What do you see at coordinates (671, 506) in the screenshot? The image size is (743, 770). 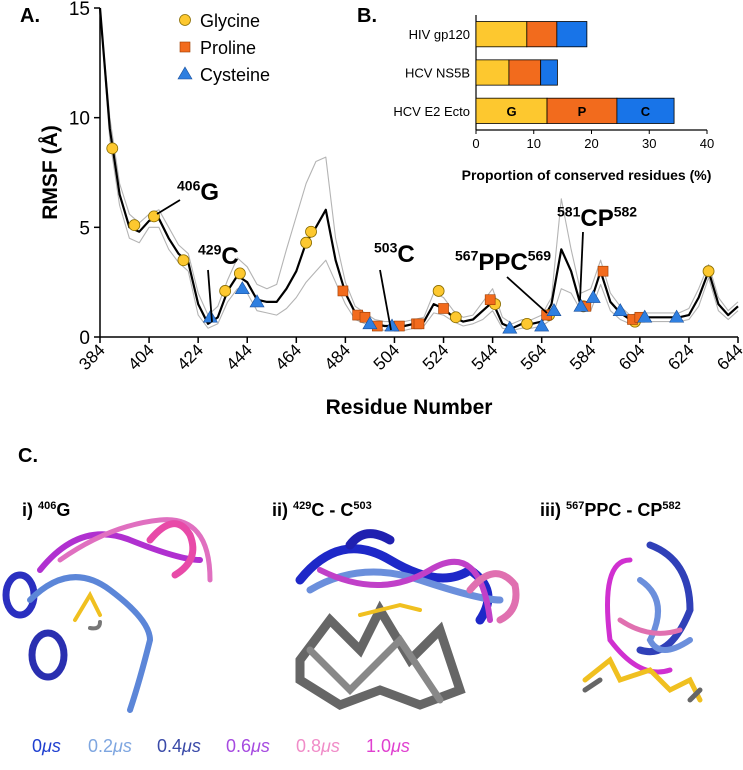 I see `text-part: 582` at bounding box center [671, 506].